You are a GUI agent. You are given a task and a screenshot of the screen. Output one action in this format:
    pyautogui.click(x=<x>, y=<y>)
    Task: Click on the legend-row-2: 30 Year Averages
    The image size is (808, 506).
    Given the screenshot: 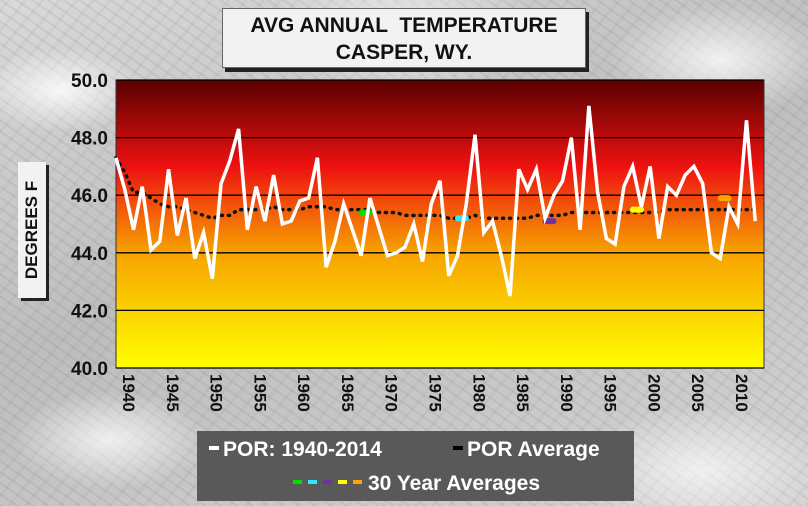 What is the action you would take?
    pyautogui.click(x=415, y=484)
    